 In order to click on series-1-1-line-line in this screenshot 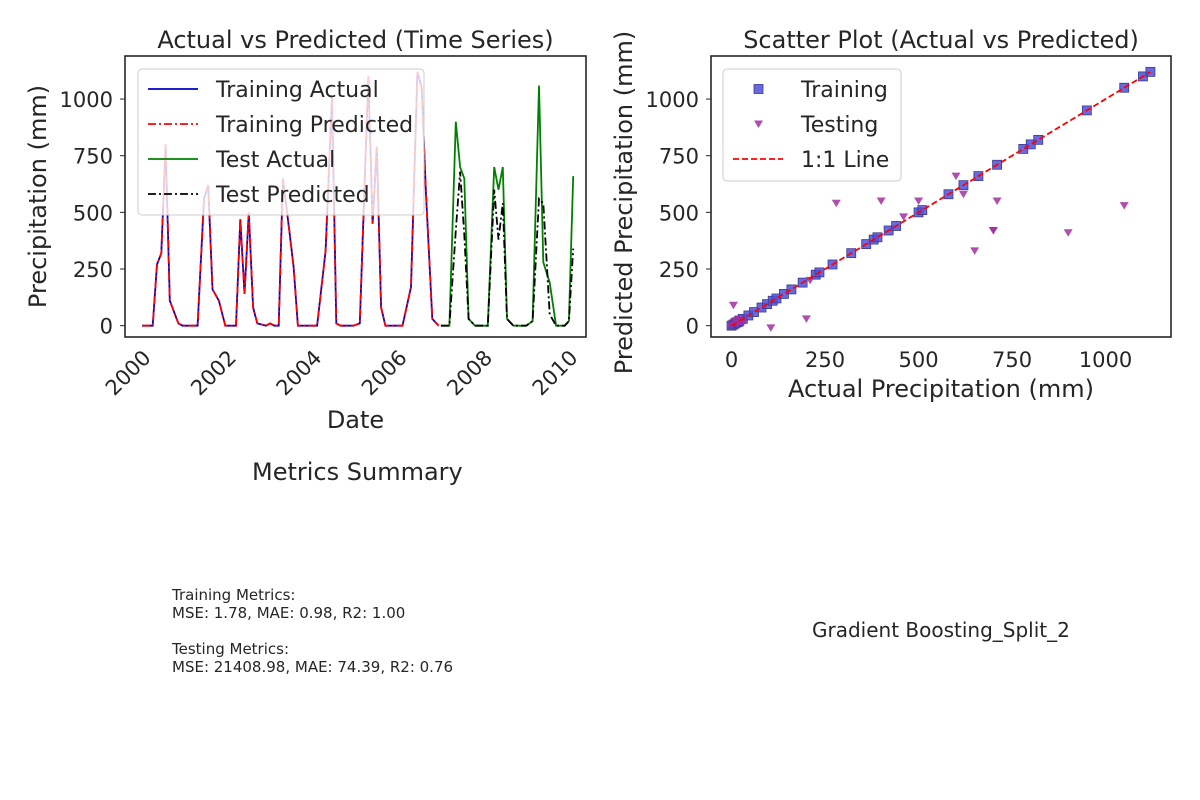, I will do `click(941, 199)`.